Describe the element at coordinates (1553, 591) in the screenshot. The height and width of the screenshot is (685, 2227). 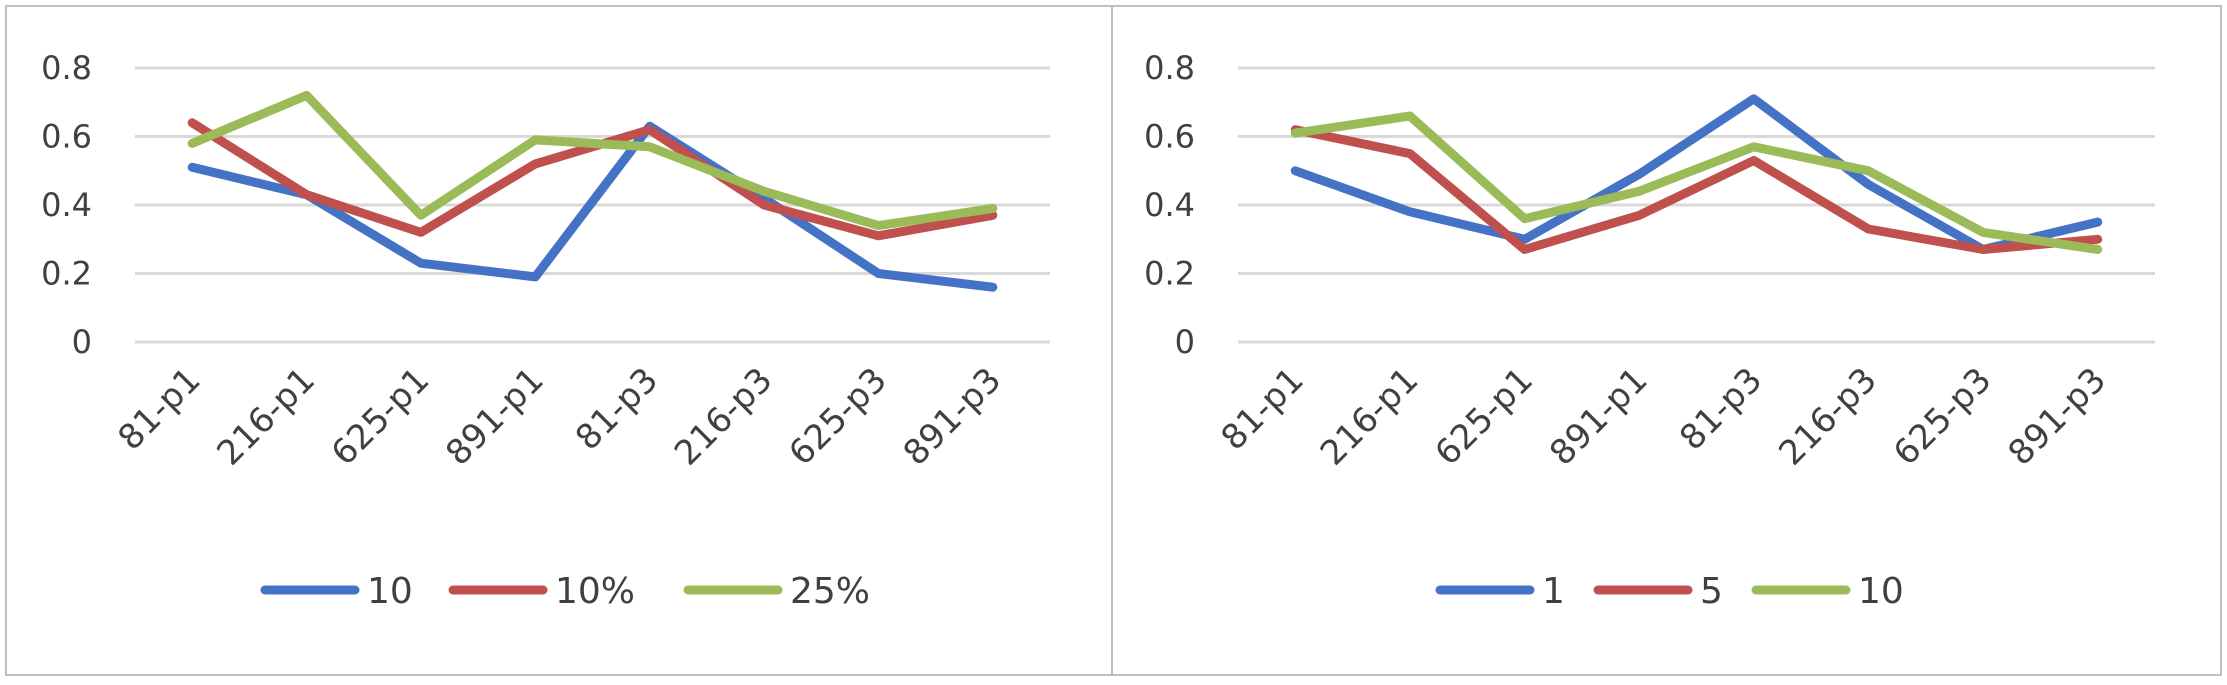
I see `legend-label: 1` at that location.